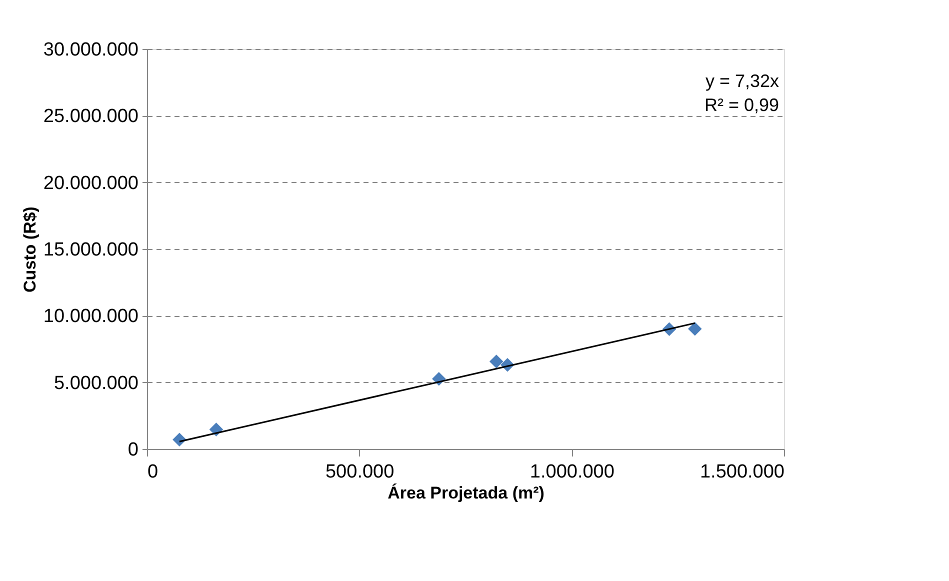  I want to click on y-tick-label: 0, so click(133, 450).